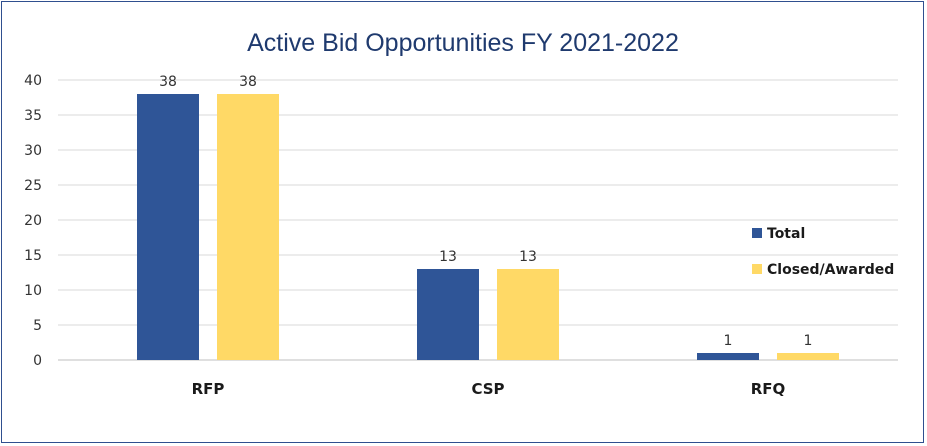 Image resolution: width=927 pixels, height=446 pixels. I want to click on bar-rfp-closed-awarded, so click(248, 227).